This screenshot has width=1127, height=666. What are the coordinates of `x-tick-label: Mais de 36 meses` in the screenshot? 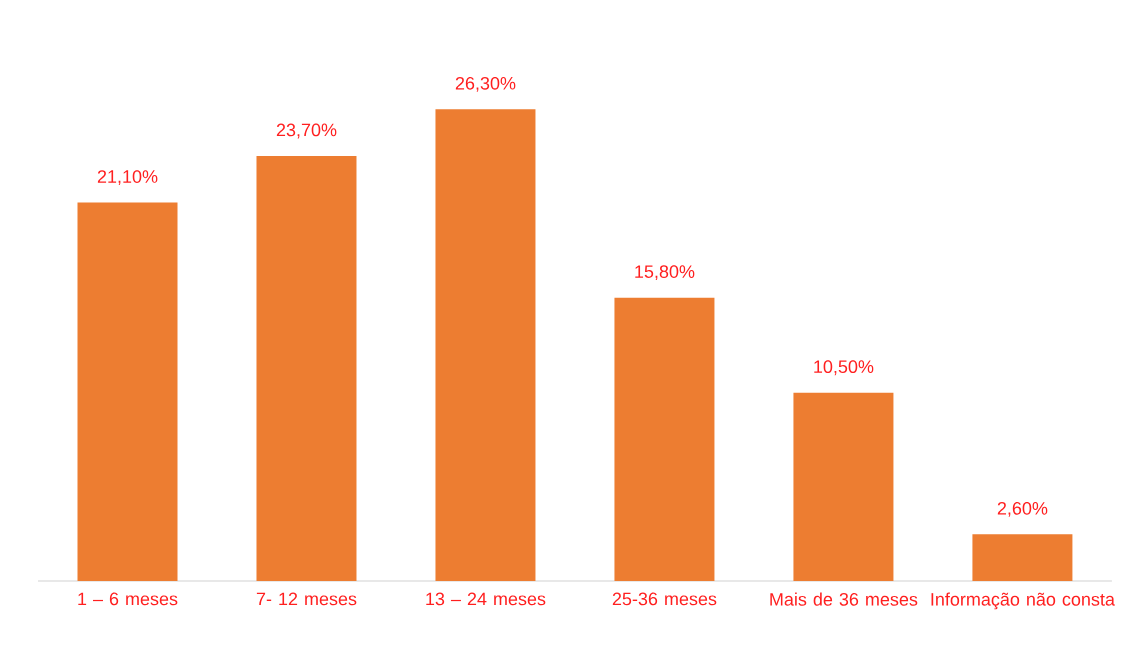 It's located at (844, 599).